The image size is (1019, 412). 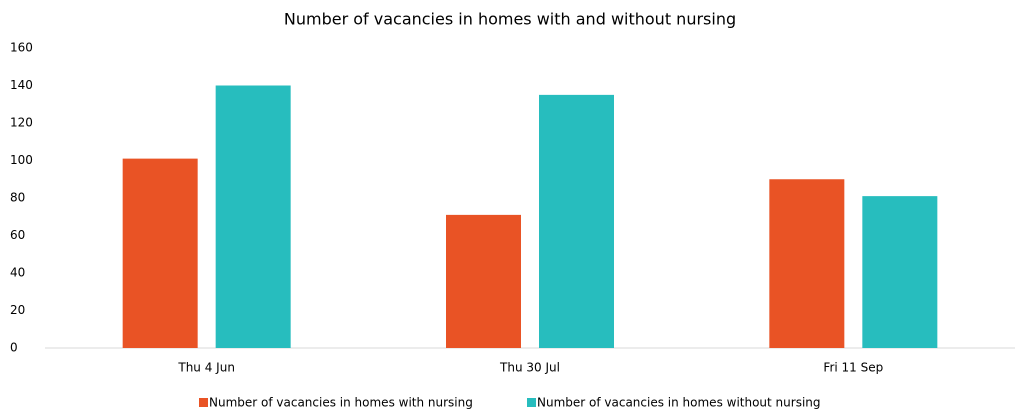 What do you see at coordinates (14, 348) in the screenshot?
I see `y-tick-label: 0` at bounding box center [14, 348].